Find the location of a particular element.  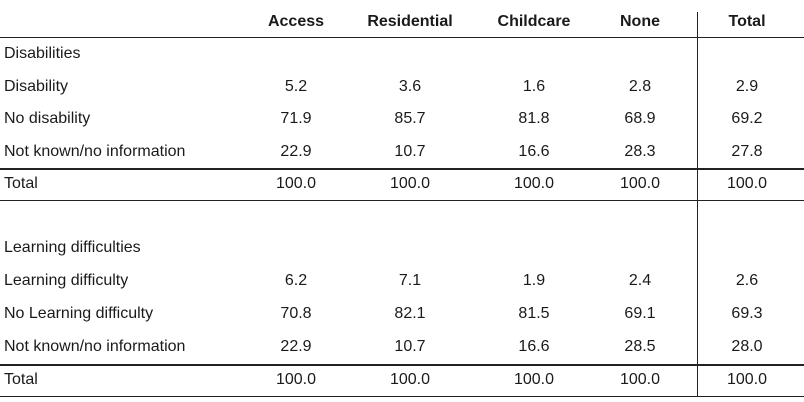

section-title: Learning difficulties is located at coordinates (72, 247).